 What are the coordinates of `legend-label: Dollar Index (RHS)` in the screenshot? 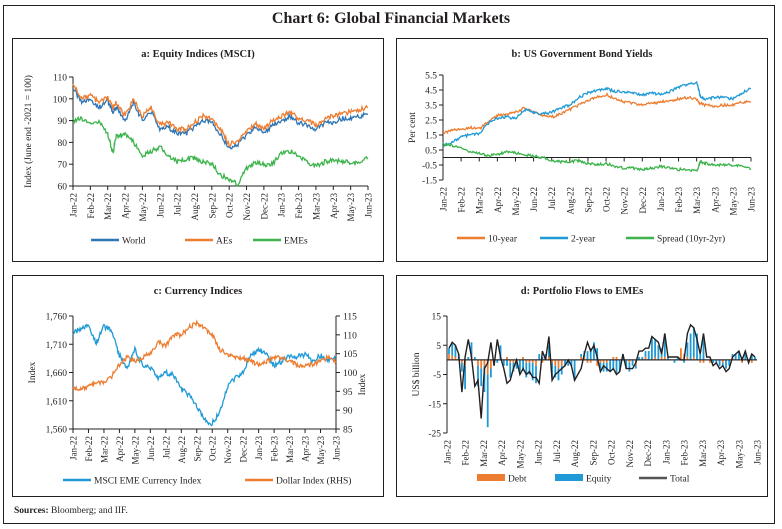 It's located at (313, 481).